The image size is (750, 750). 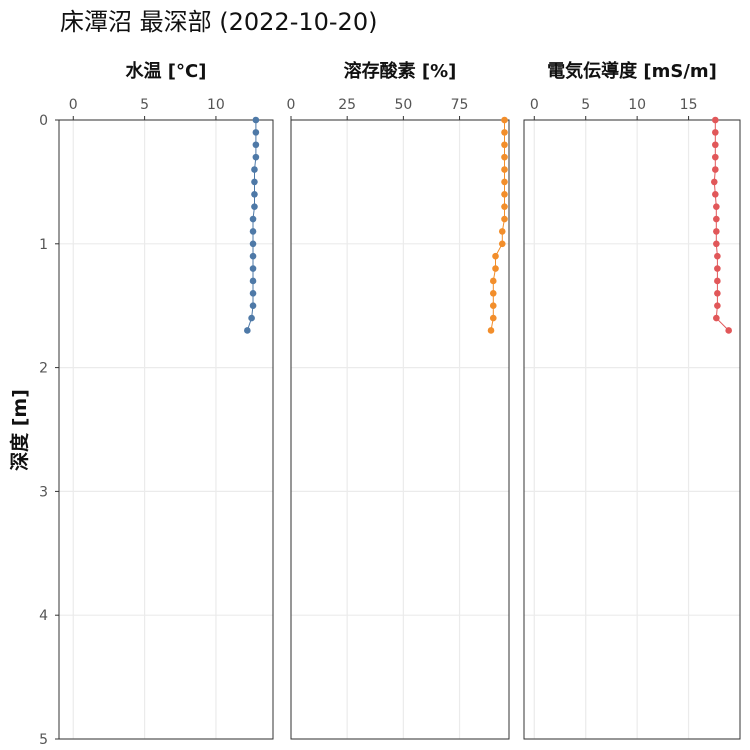 I want to click on x-tick-label: 15, so click(x=689, y=105).